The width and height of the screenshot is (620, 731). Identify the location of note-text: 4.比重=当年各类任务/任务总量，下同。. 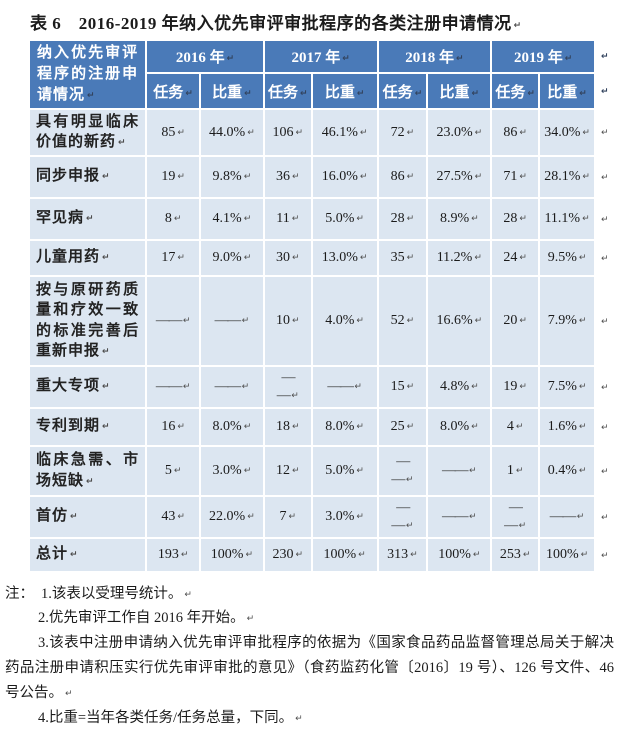
(165, 718).